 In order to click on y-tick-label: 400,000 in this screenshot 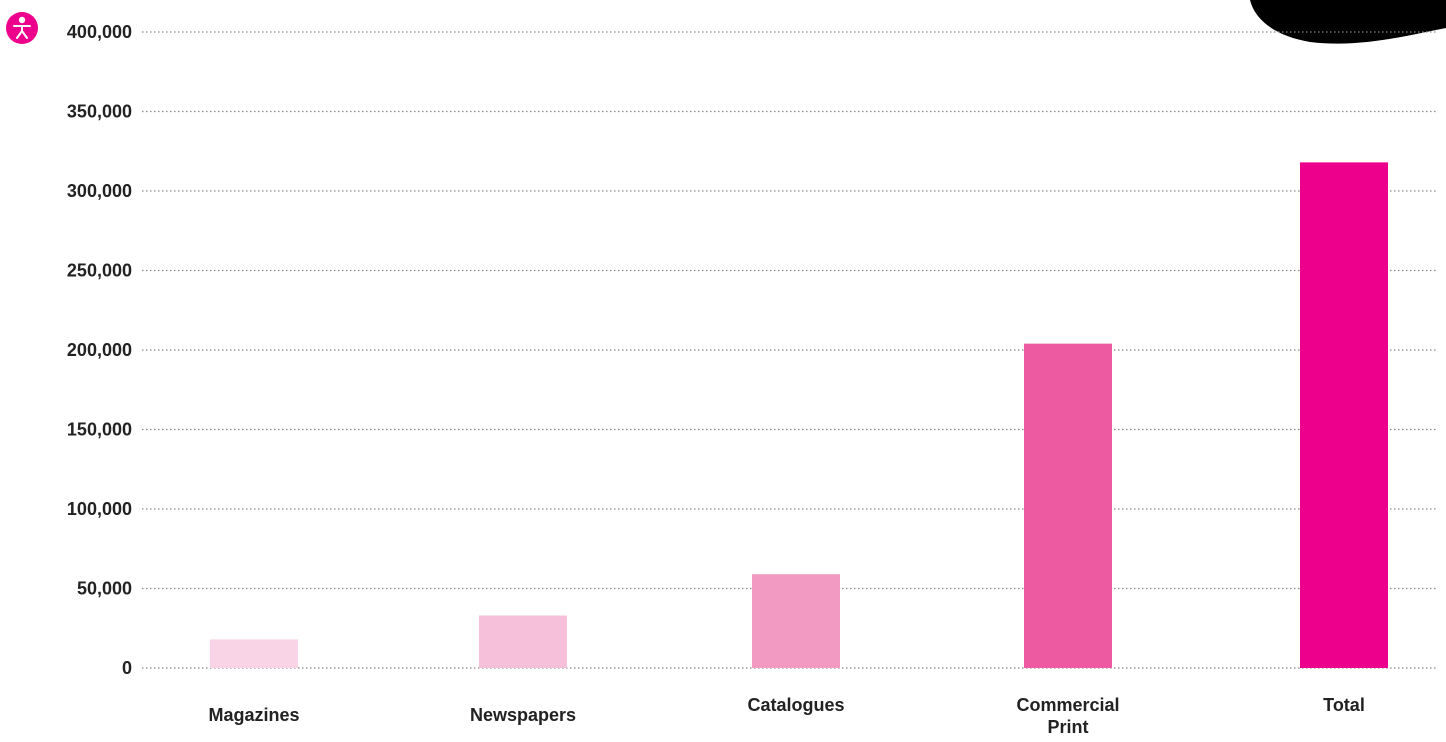, I will do `click(99, 32)`.